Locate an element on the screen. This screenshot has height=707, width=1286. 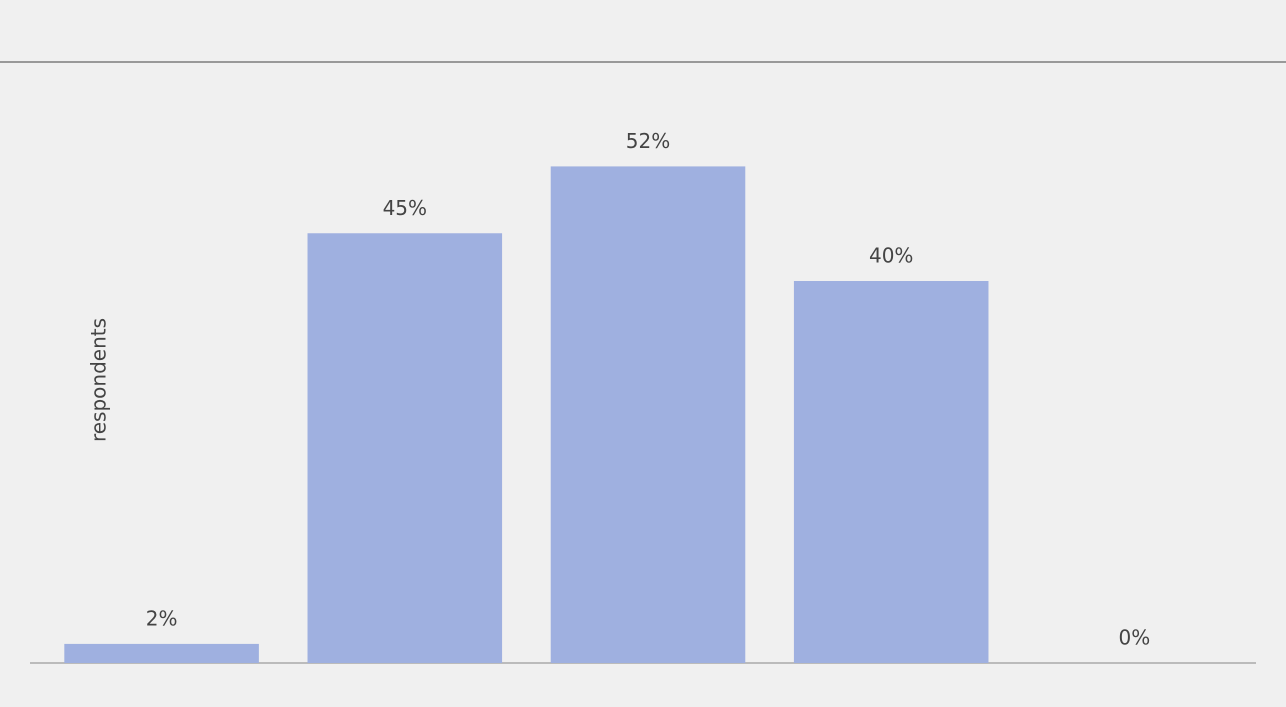
value-label: 40% is located at coordinates (891, 256).